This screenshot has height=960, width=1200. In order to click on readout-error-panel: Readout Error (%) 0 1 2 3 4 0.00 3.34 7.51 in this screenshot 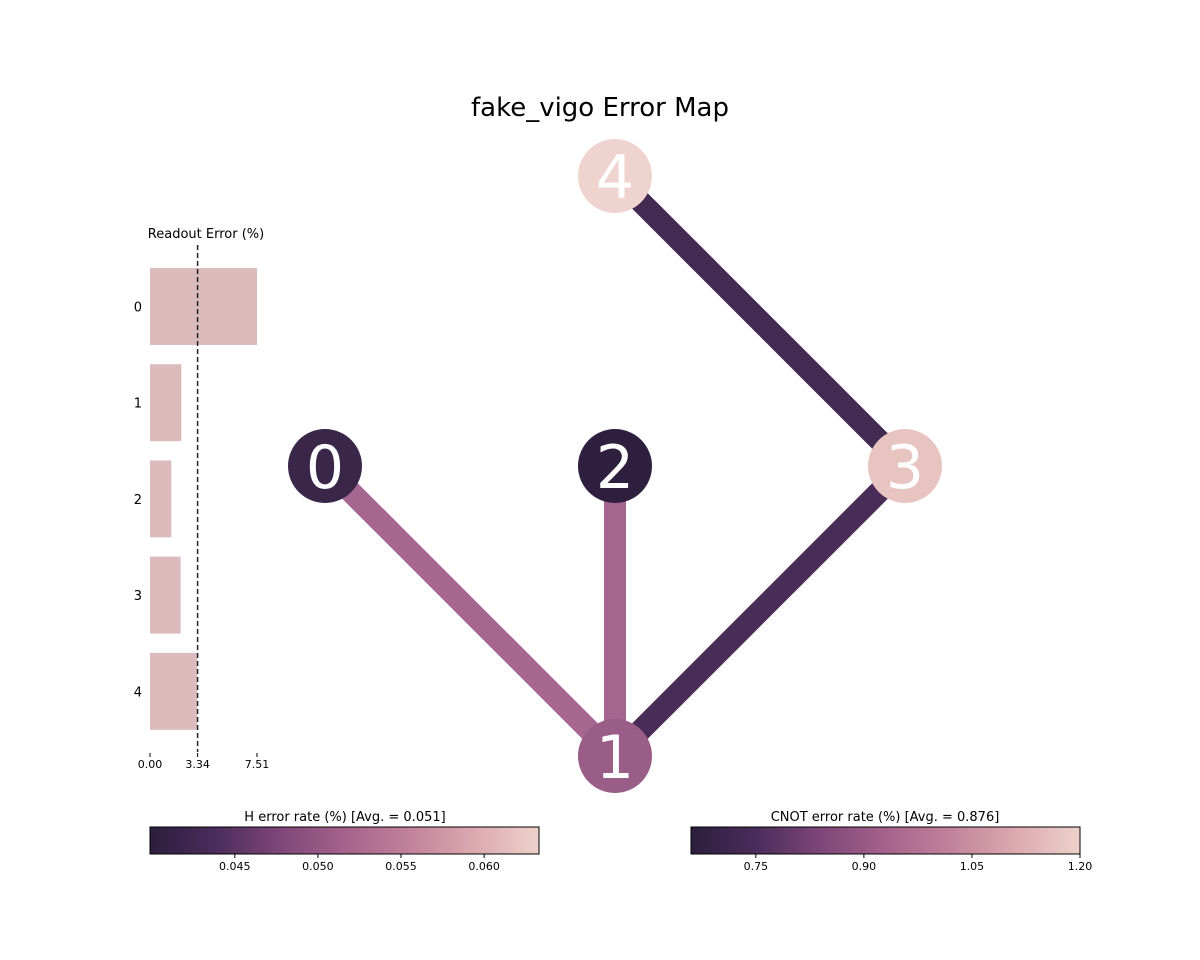, I will do `click(202, 499)`.